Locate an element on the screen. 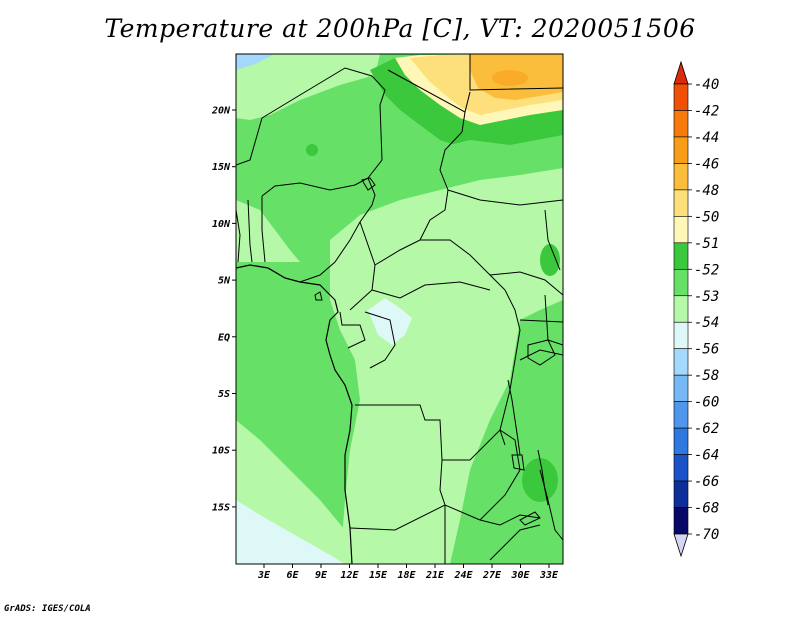 The width and height of the screenshot is (800, 618). boundary-car-drc is located at coordinates (431, 290).